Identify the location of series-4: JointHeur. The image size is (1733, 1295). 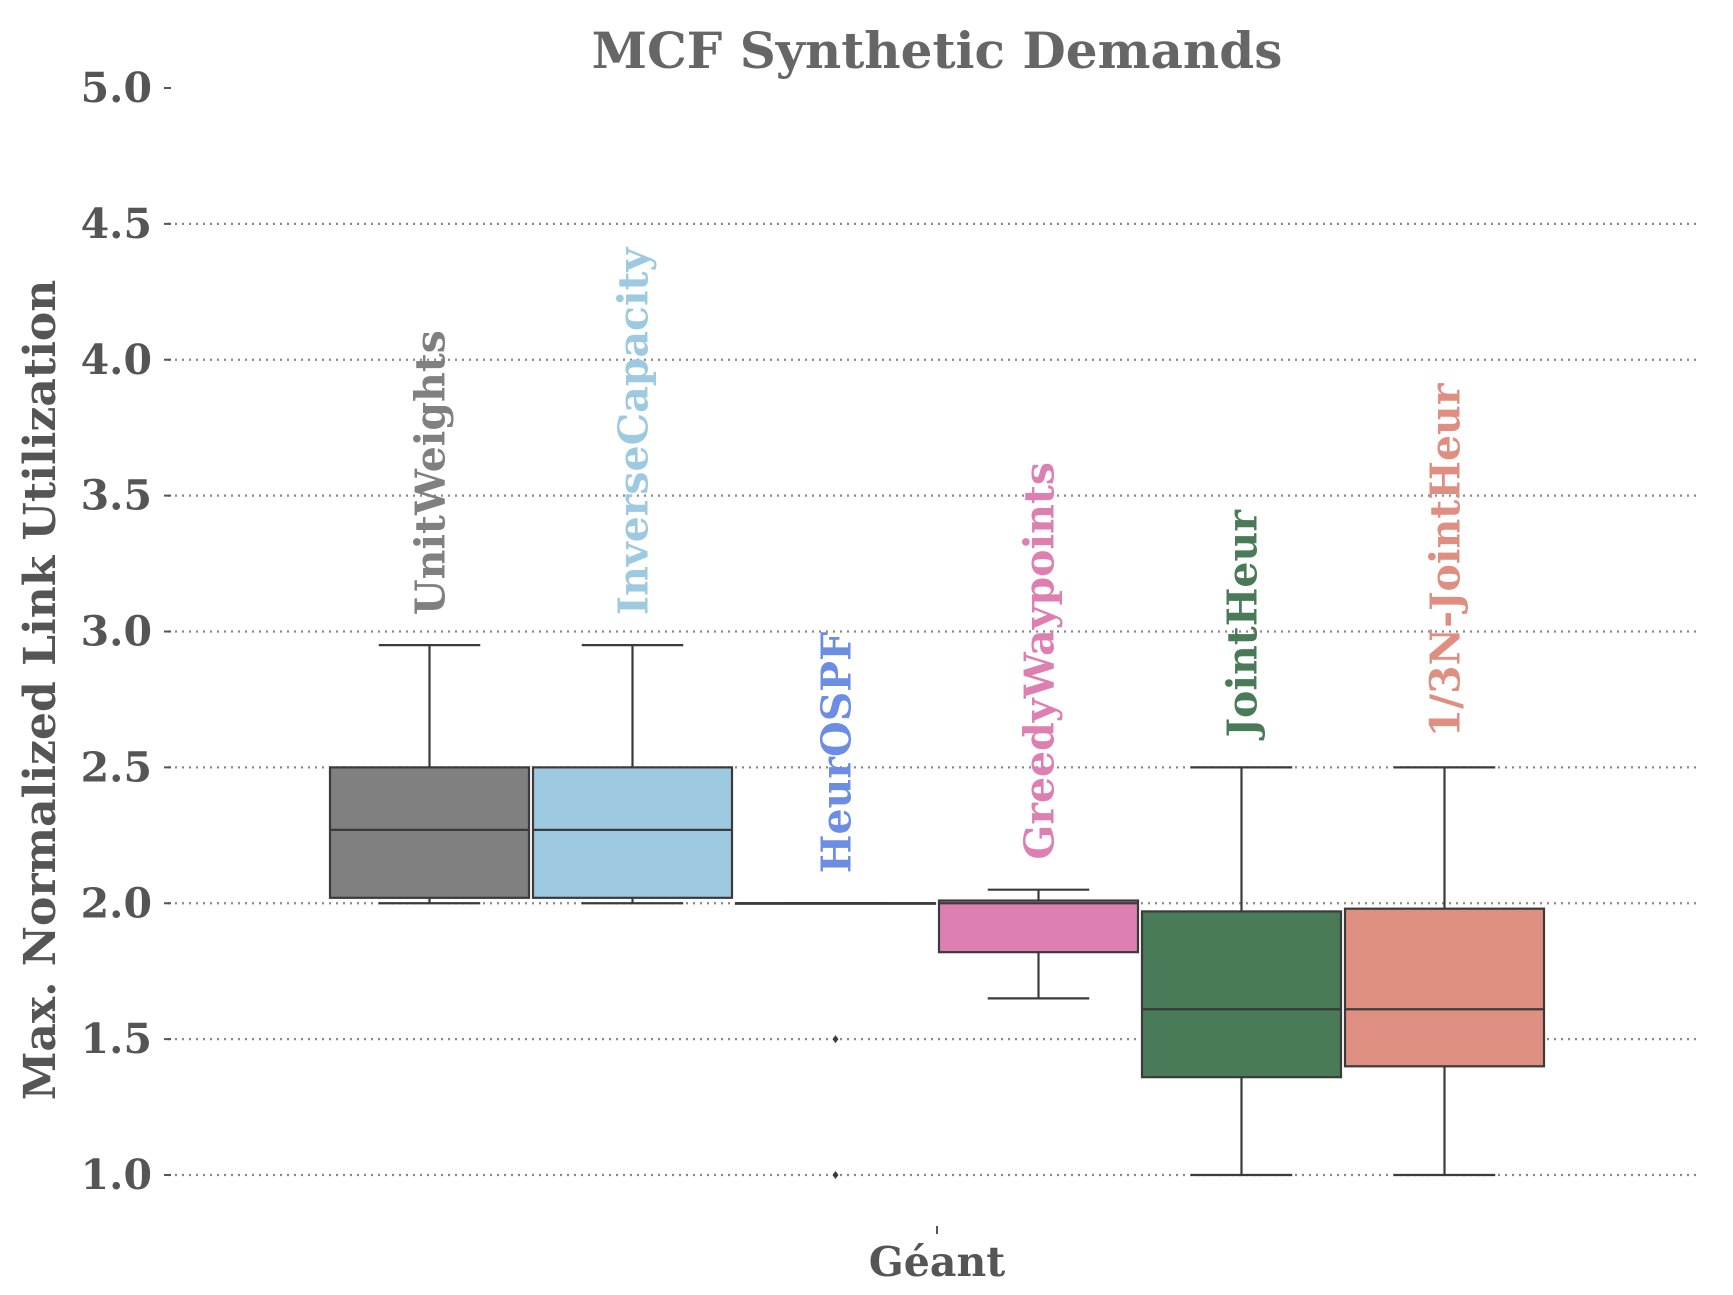
(1241, 843).